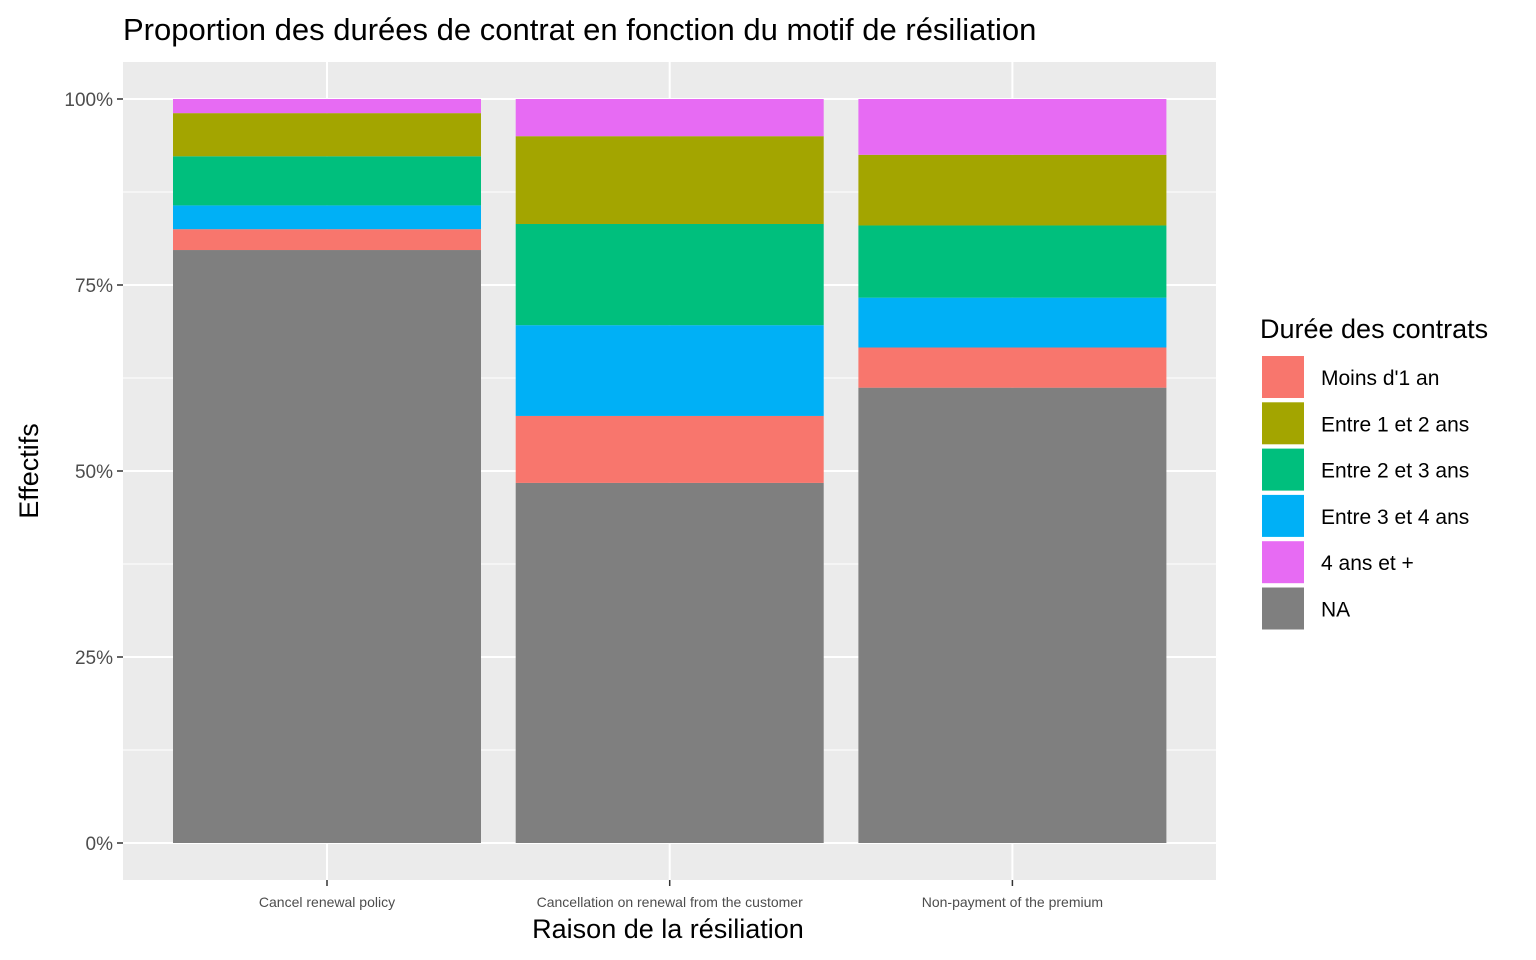 The image size is (1536, 960). Describe the element at coordinates (1395, 424) in the screenshot. I see `legend-label: Entre 1 et 2 ans` at that location.